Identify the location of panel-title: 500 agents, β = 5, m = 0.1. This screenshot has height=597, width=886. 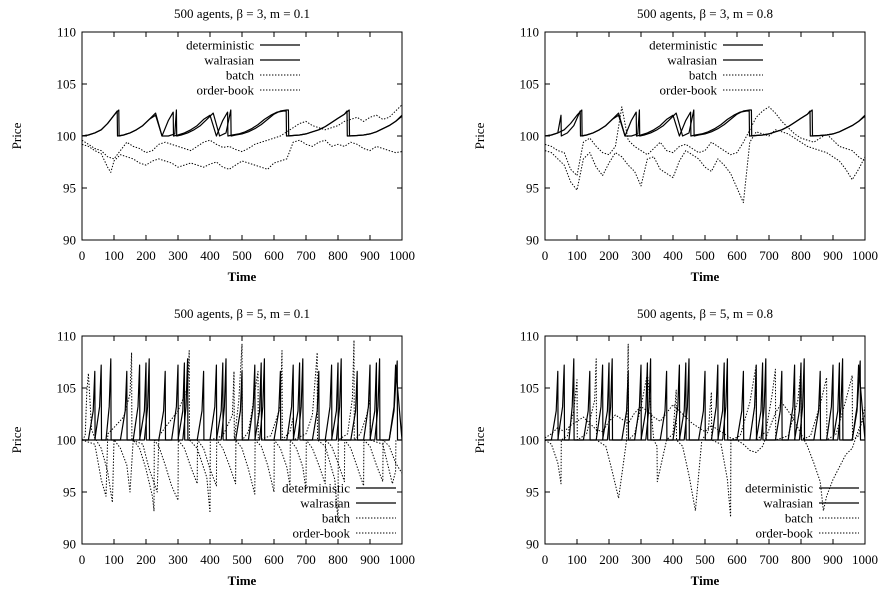
(242, 313).